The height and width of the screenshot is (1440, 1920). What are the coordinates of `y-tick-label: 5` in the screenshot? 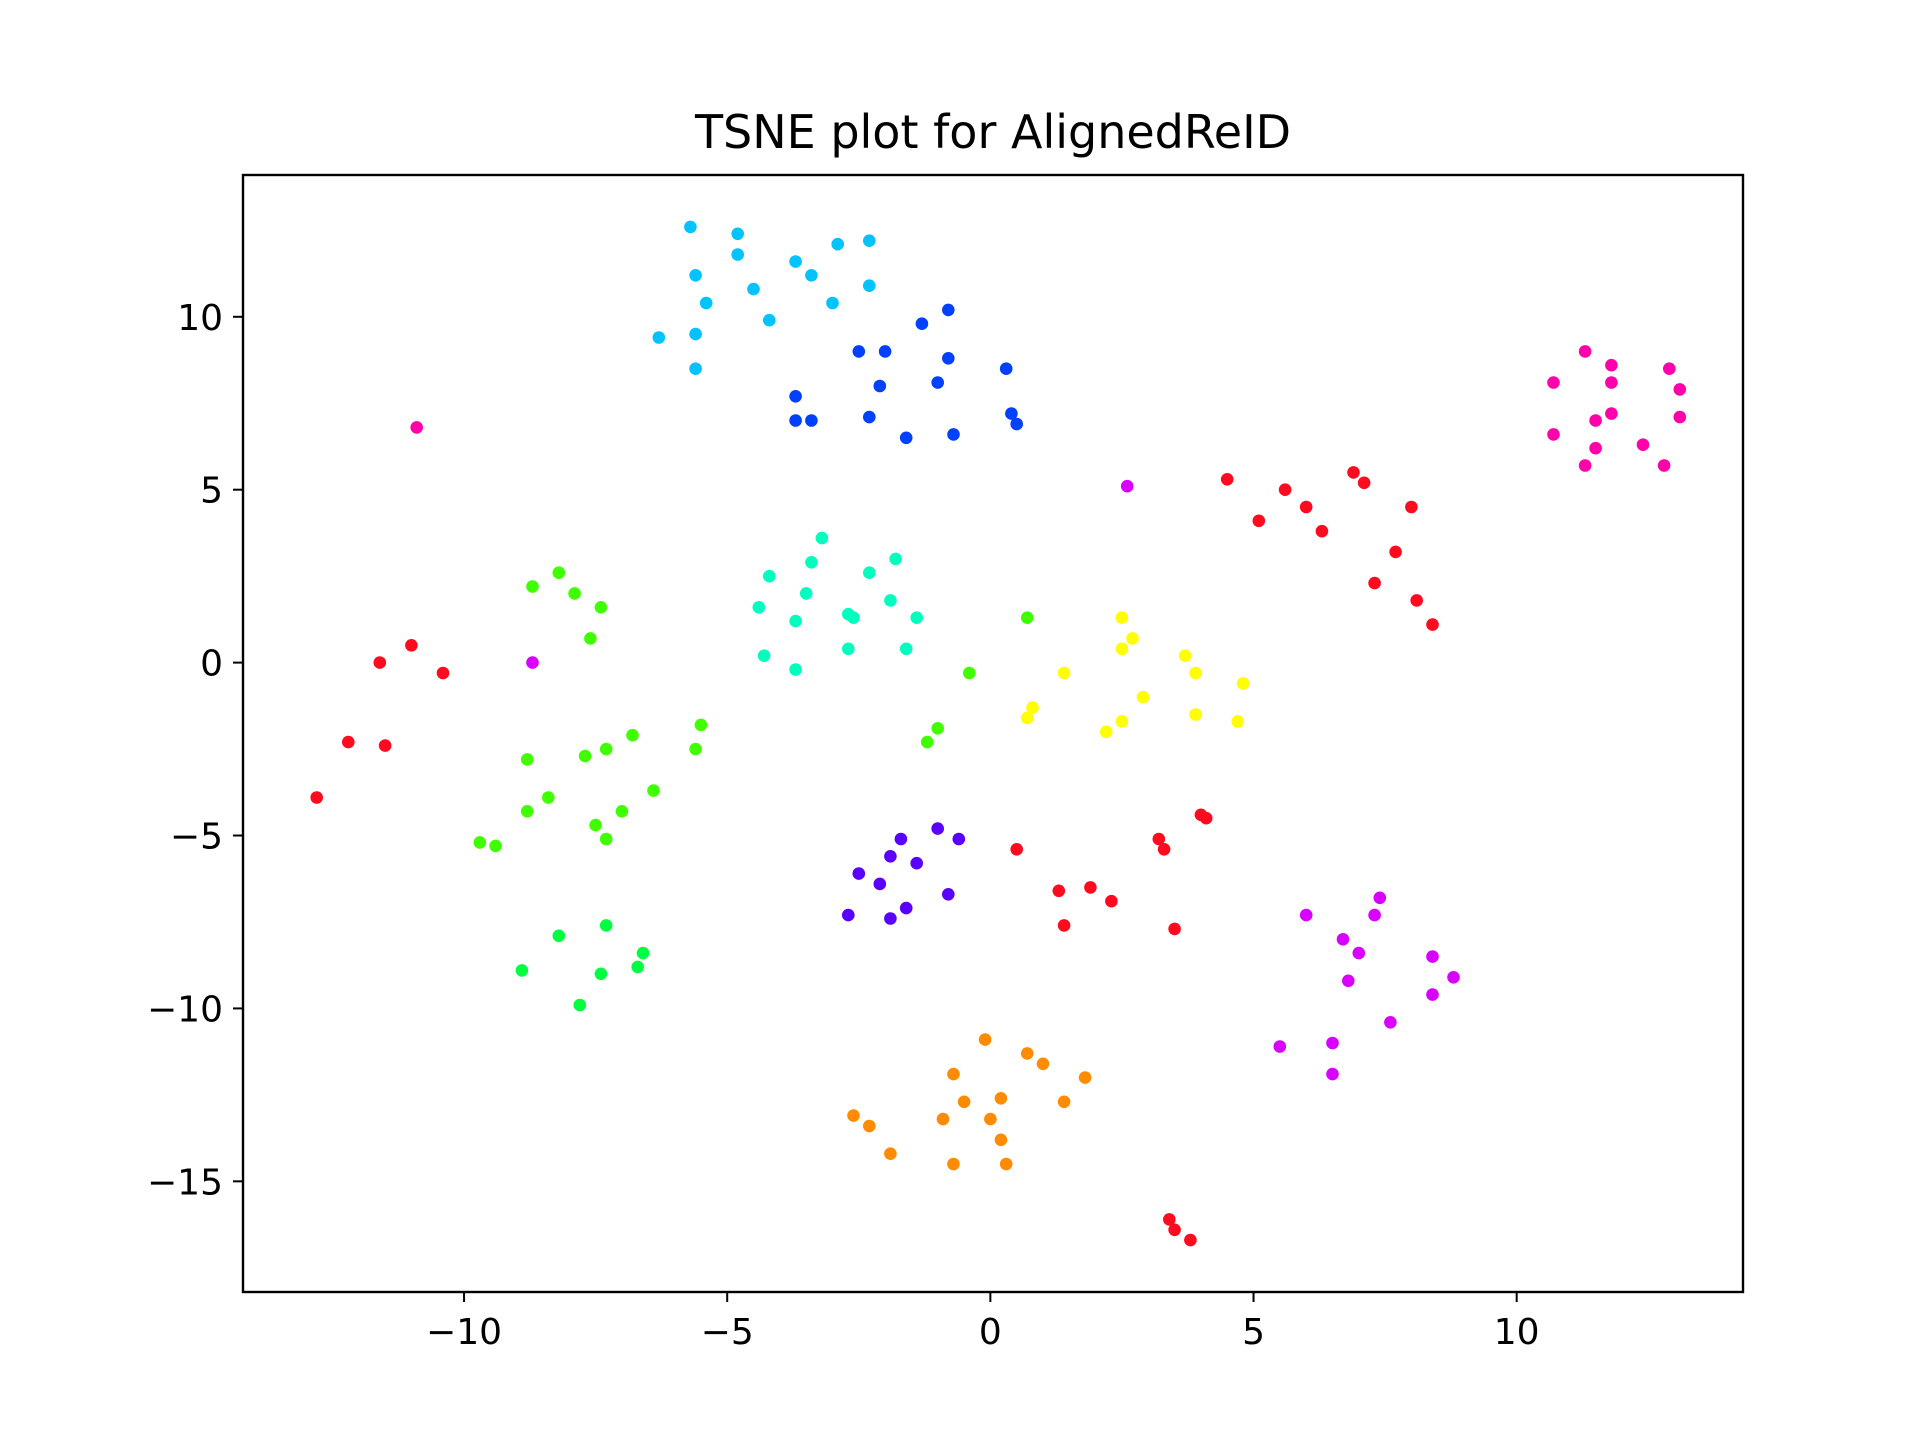 It's located at (211, 491).